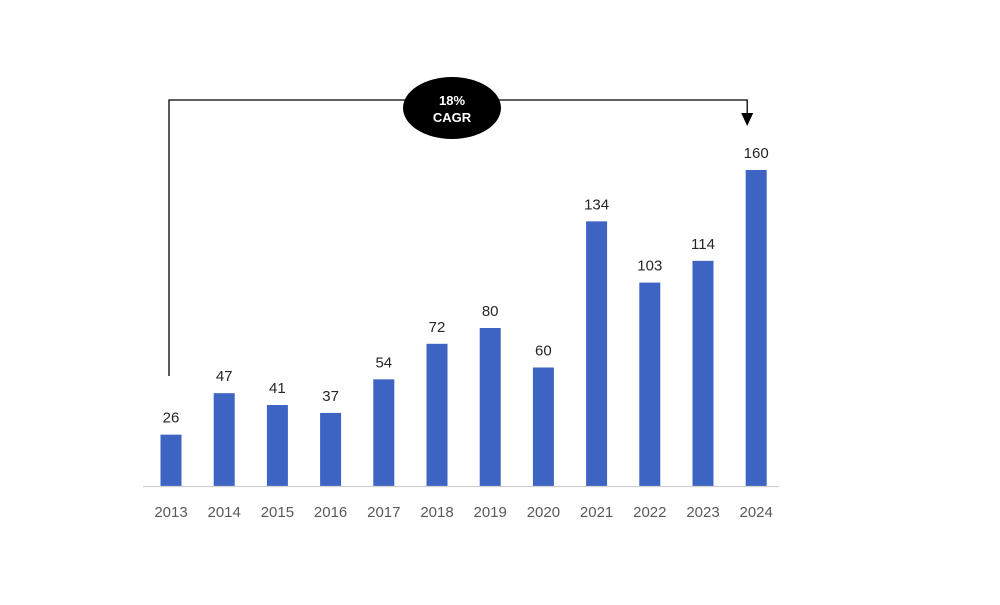 This screenshot has width=1000, height=605. What do you see at coordinates (543, 351) in the screenshot?
I see `data-label-2020: 60` at bounding box center [543, 351].